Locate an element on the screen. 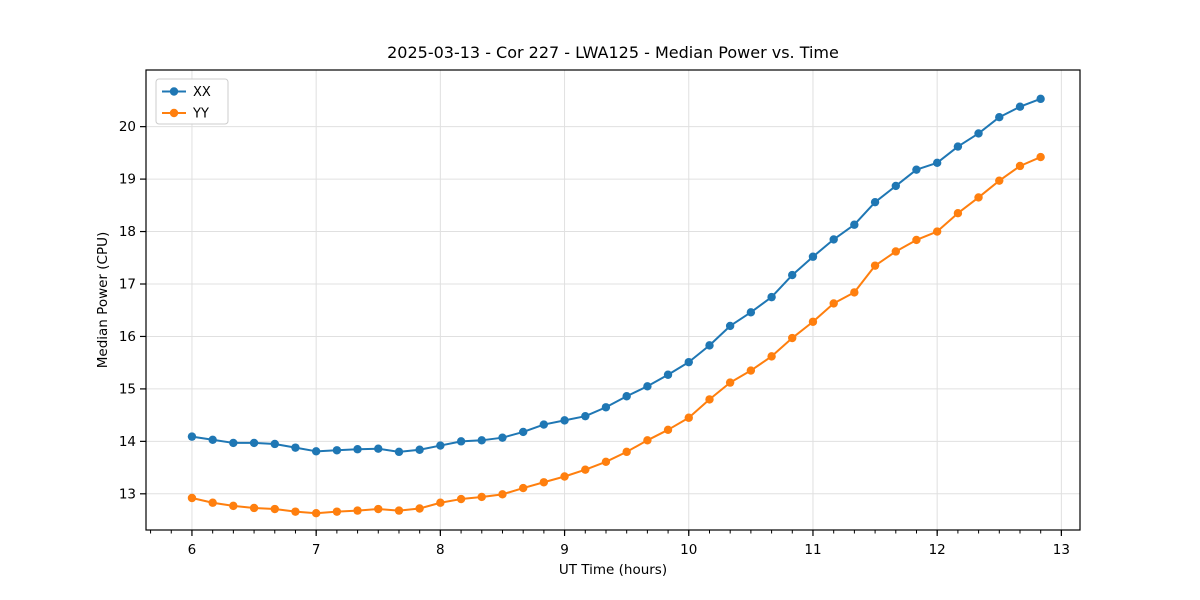 Image resolution: width=1200 pixels, height=600 pixels. x-axis: 6 7 8 9 10 11 12 13 is located at coordinates (610, 544).